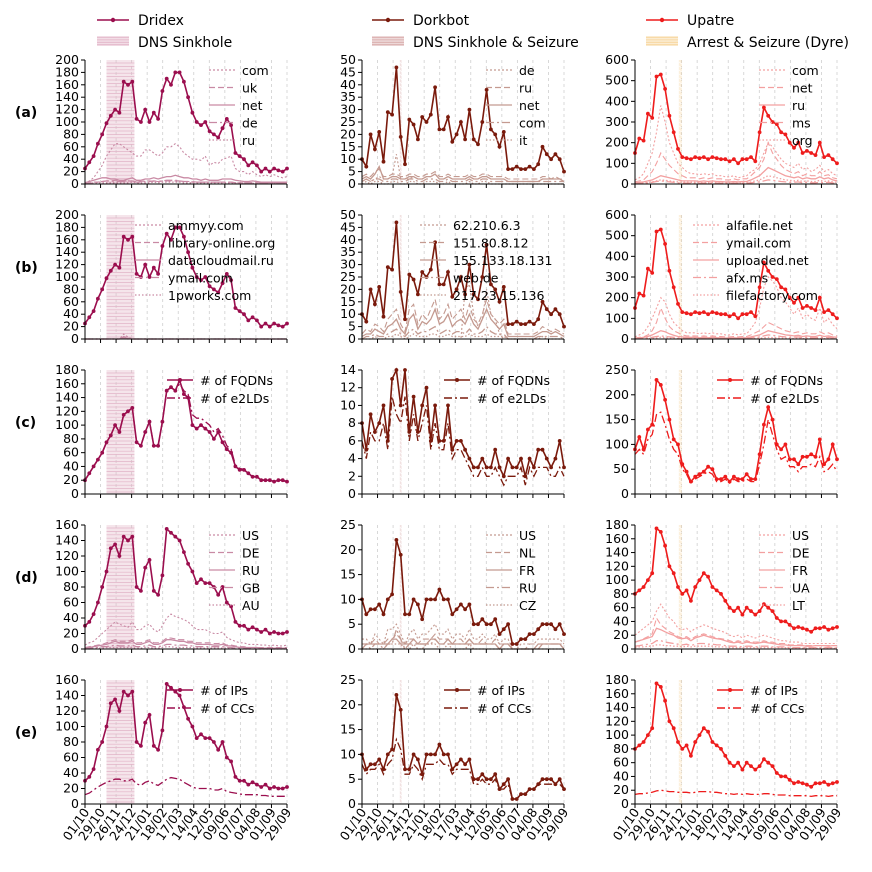 The height and width of the screenshot is (872, 872). I want to click on y-tick-label: 300, so click(617, 276).